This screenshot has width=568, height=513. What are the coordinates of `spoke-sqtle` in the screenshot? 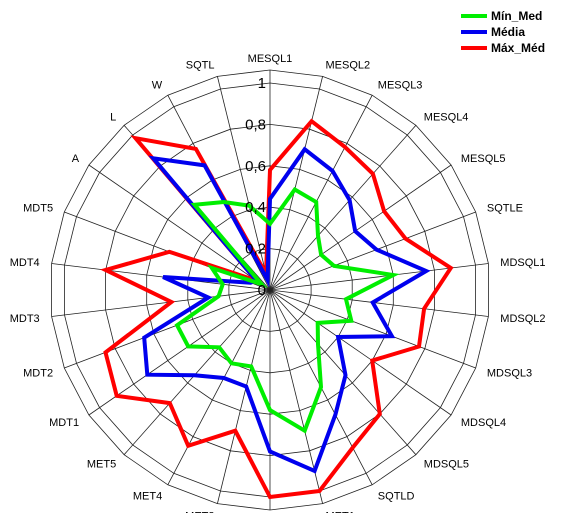 It's located at (372, 251).